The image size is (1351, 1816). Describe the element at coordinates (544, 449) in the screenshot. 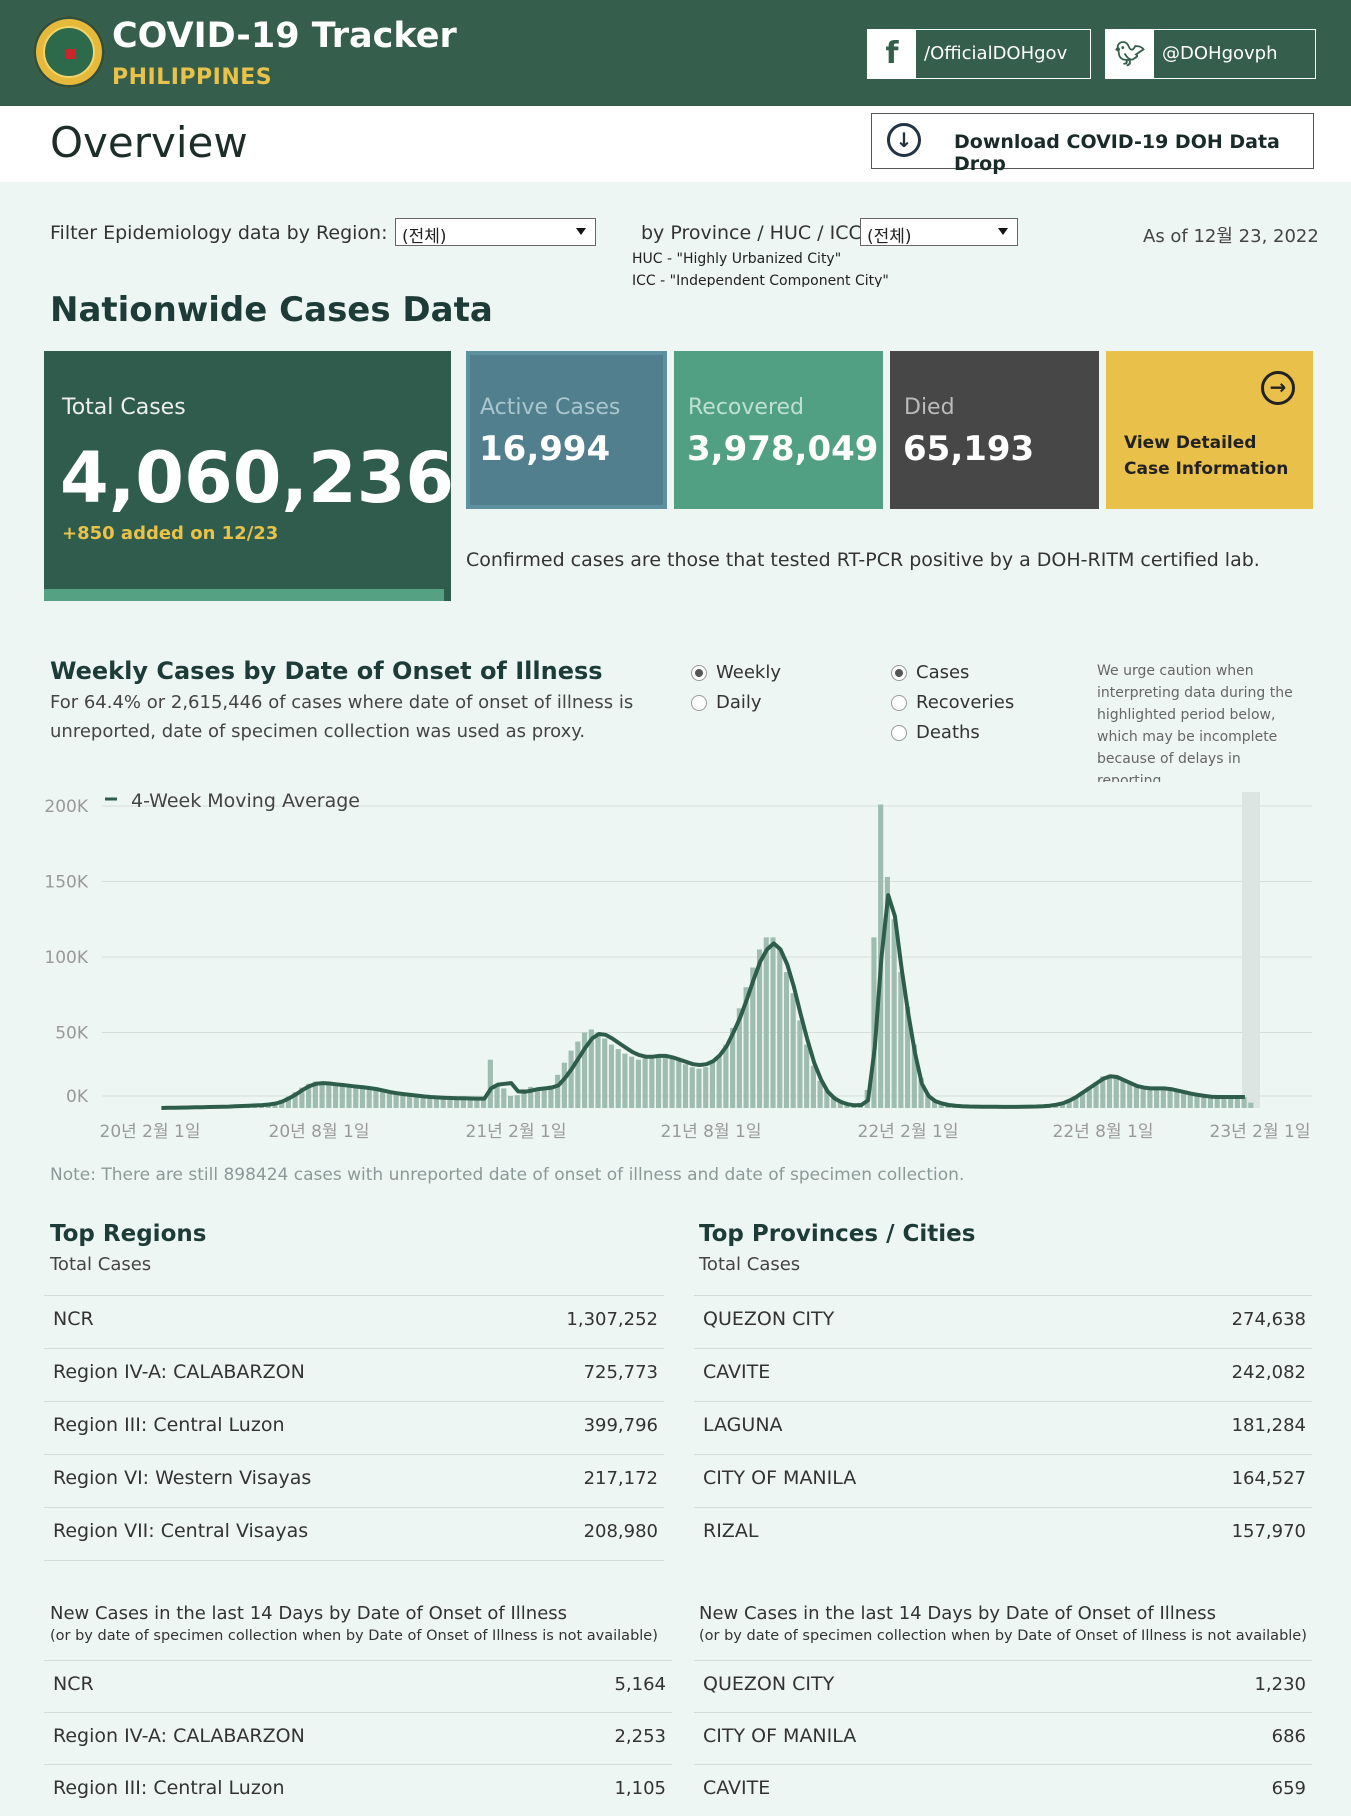

I see `active-cases-value: 16,994` at that location.